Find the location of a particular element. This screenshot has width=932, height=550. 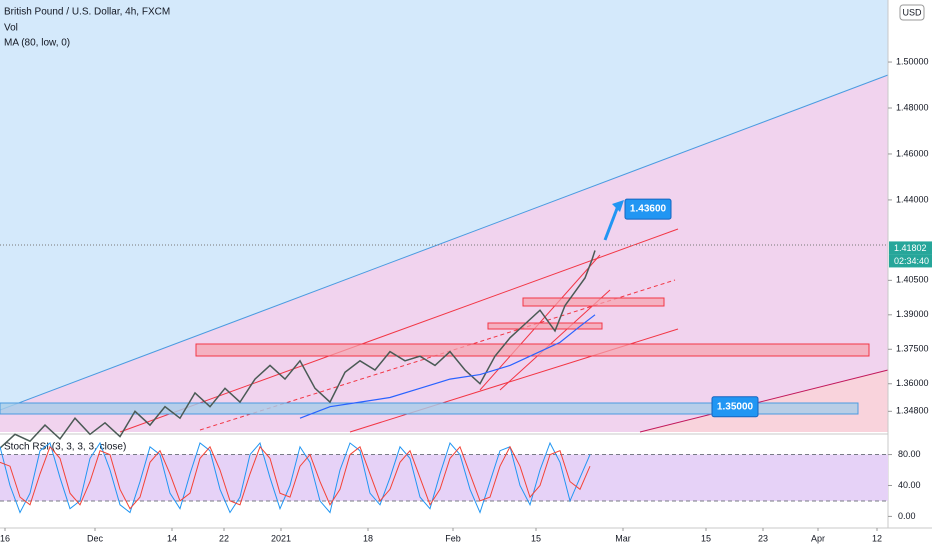

currency-badge is located at coordinates (912, 12).